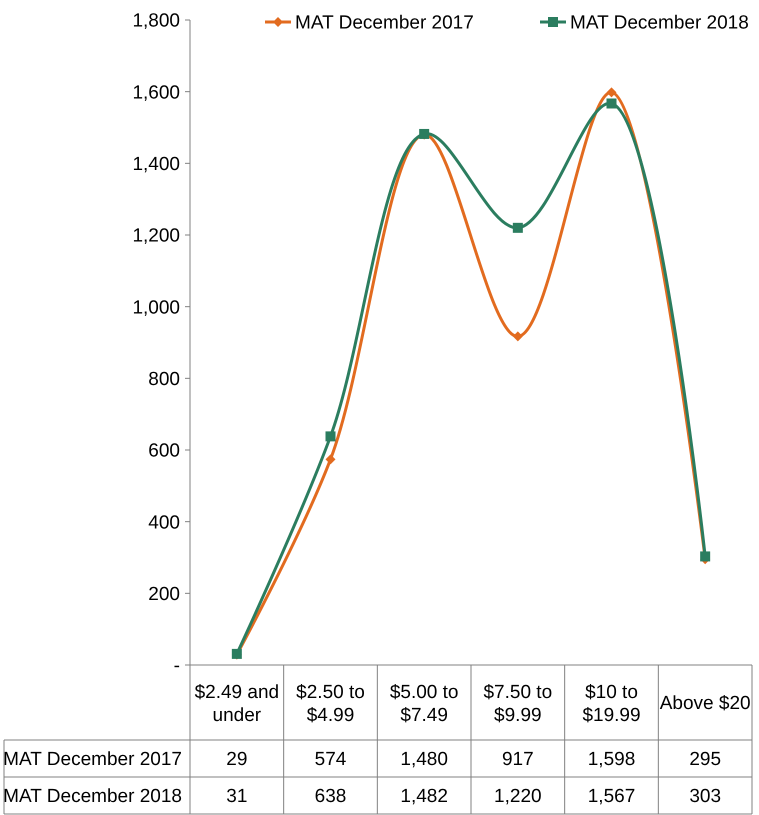  I want to click on x-tick-label: $2.50 to $4.99, so click(330, 704).